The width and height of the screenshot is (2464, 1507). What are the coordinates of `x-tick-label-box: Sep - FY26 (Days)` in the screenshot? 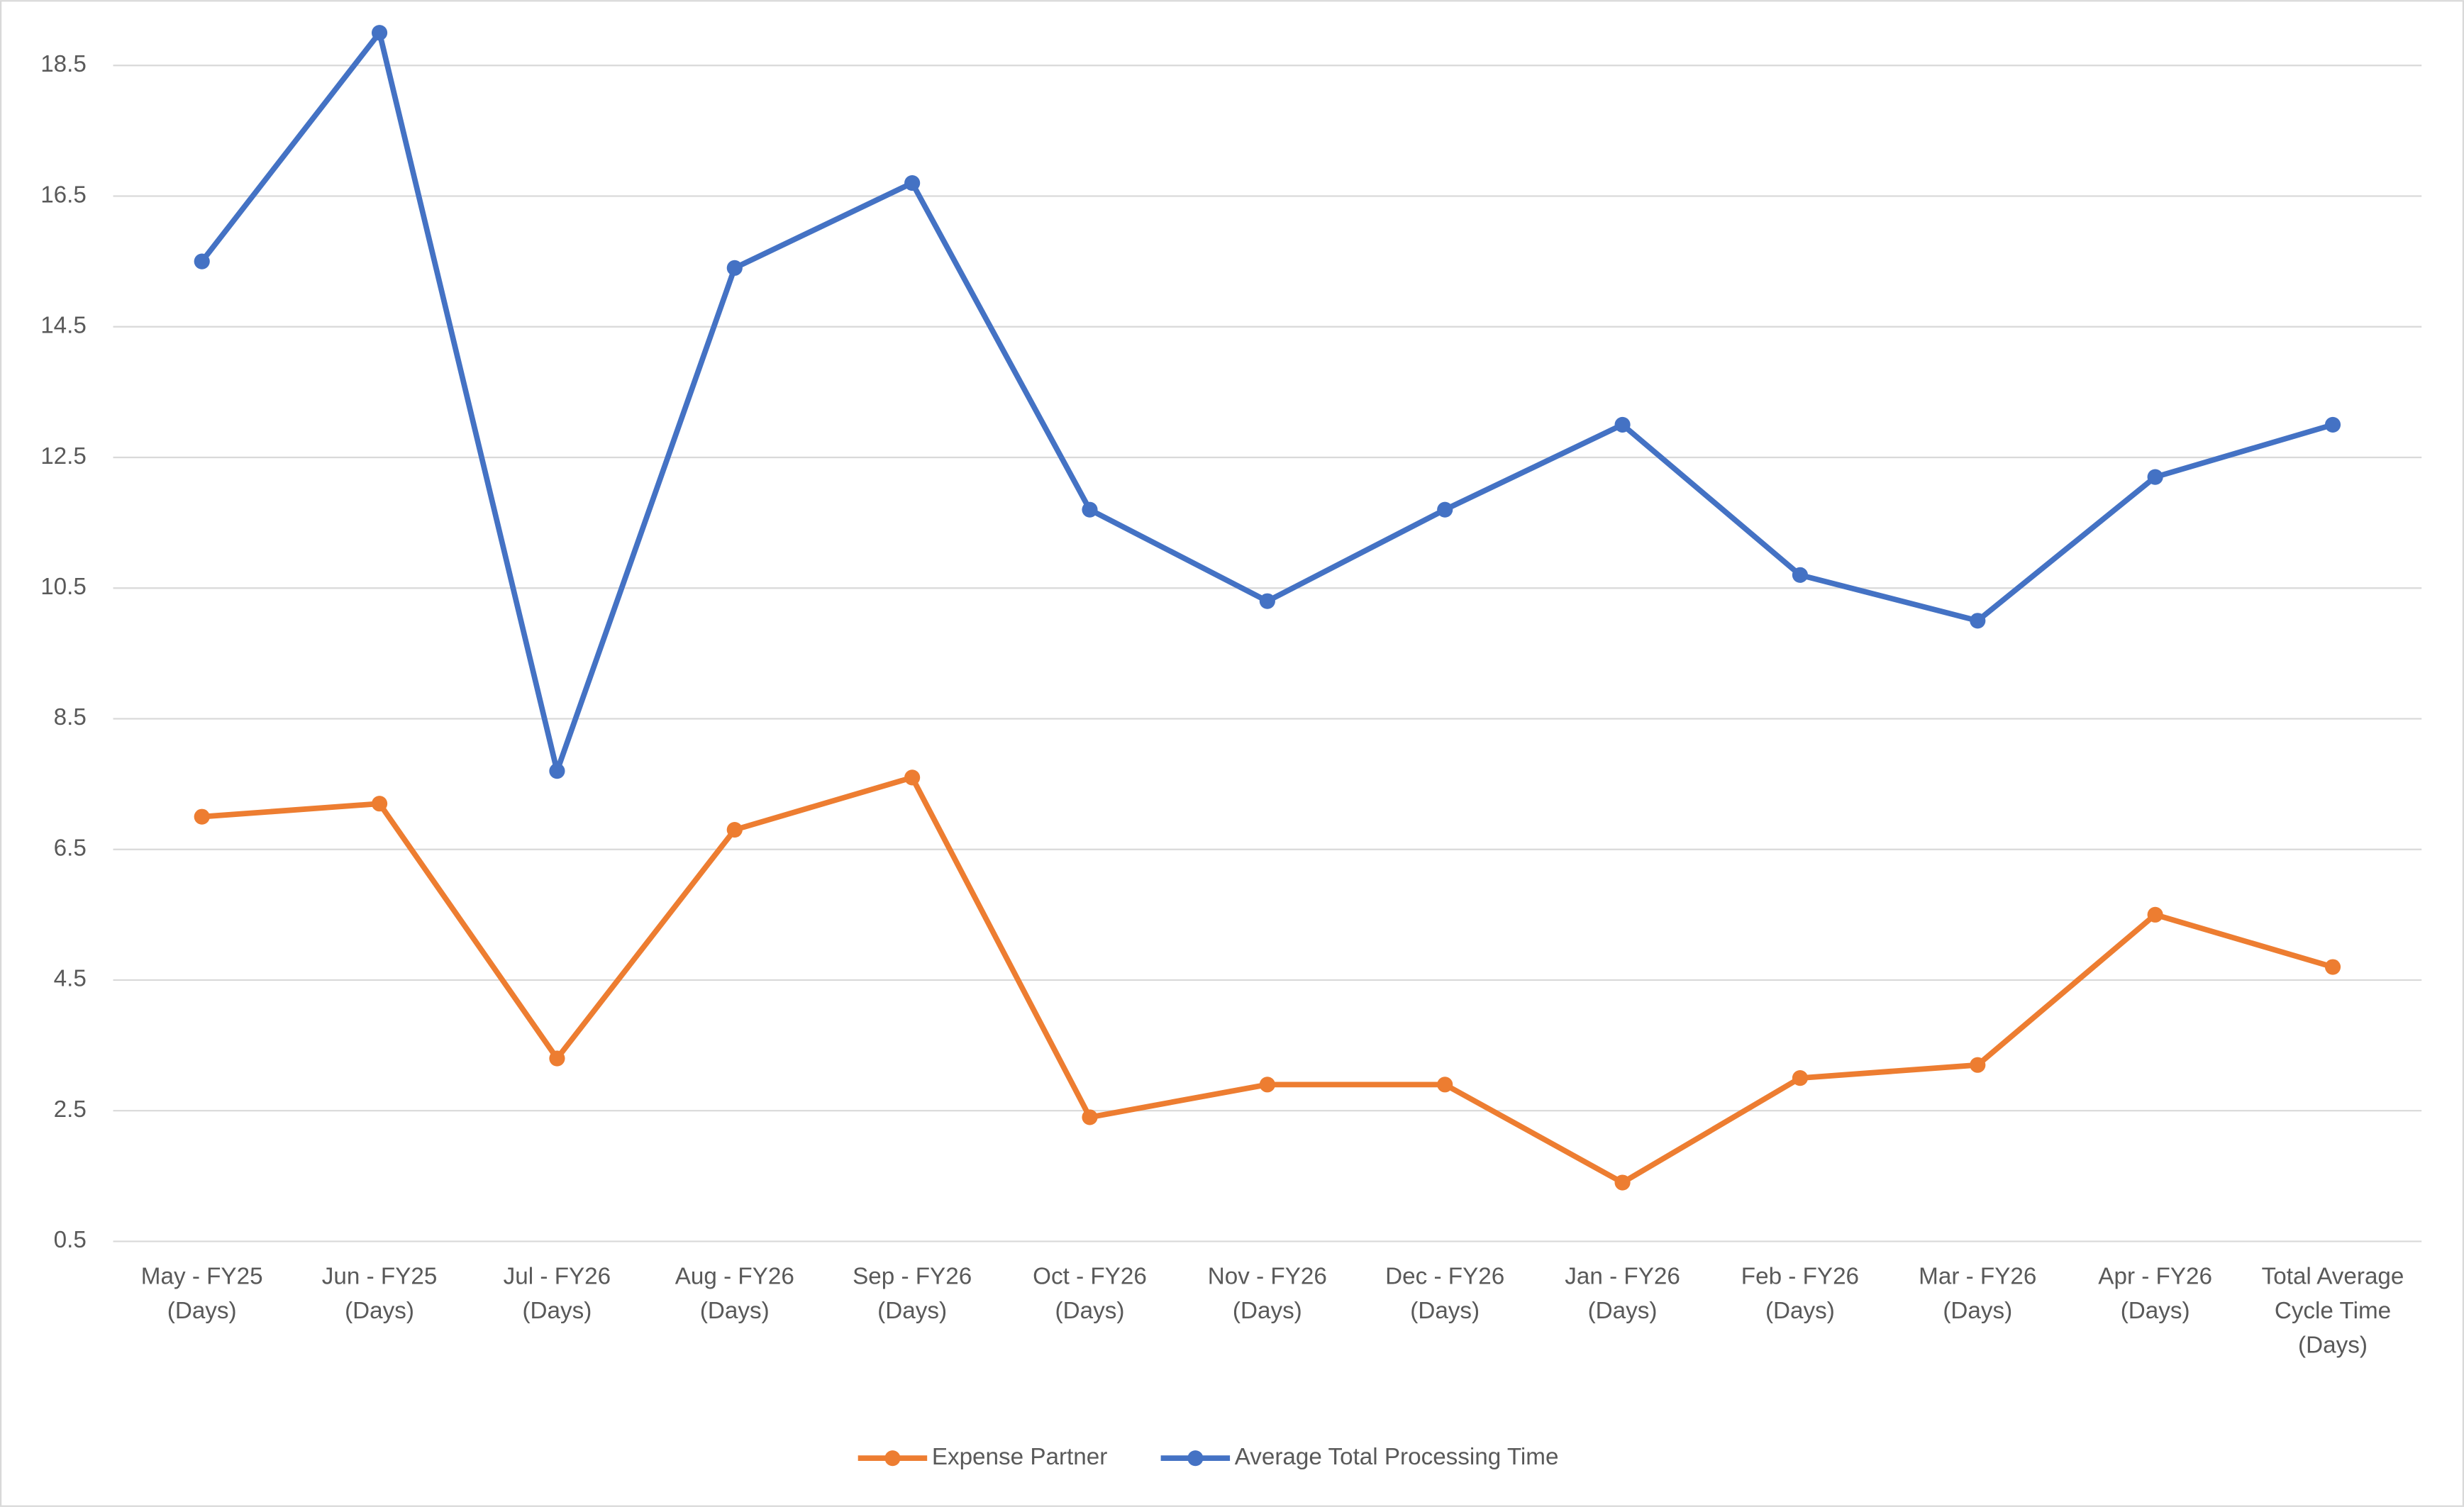 It's located at (913, 1294).